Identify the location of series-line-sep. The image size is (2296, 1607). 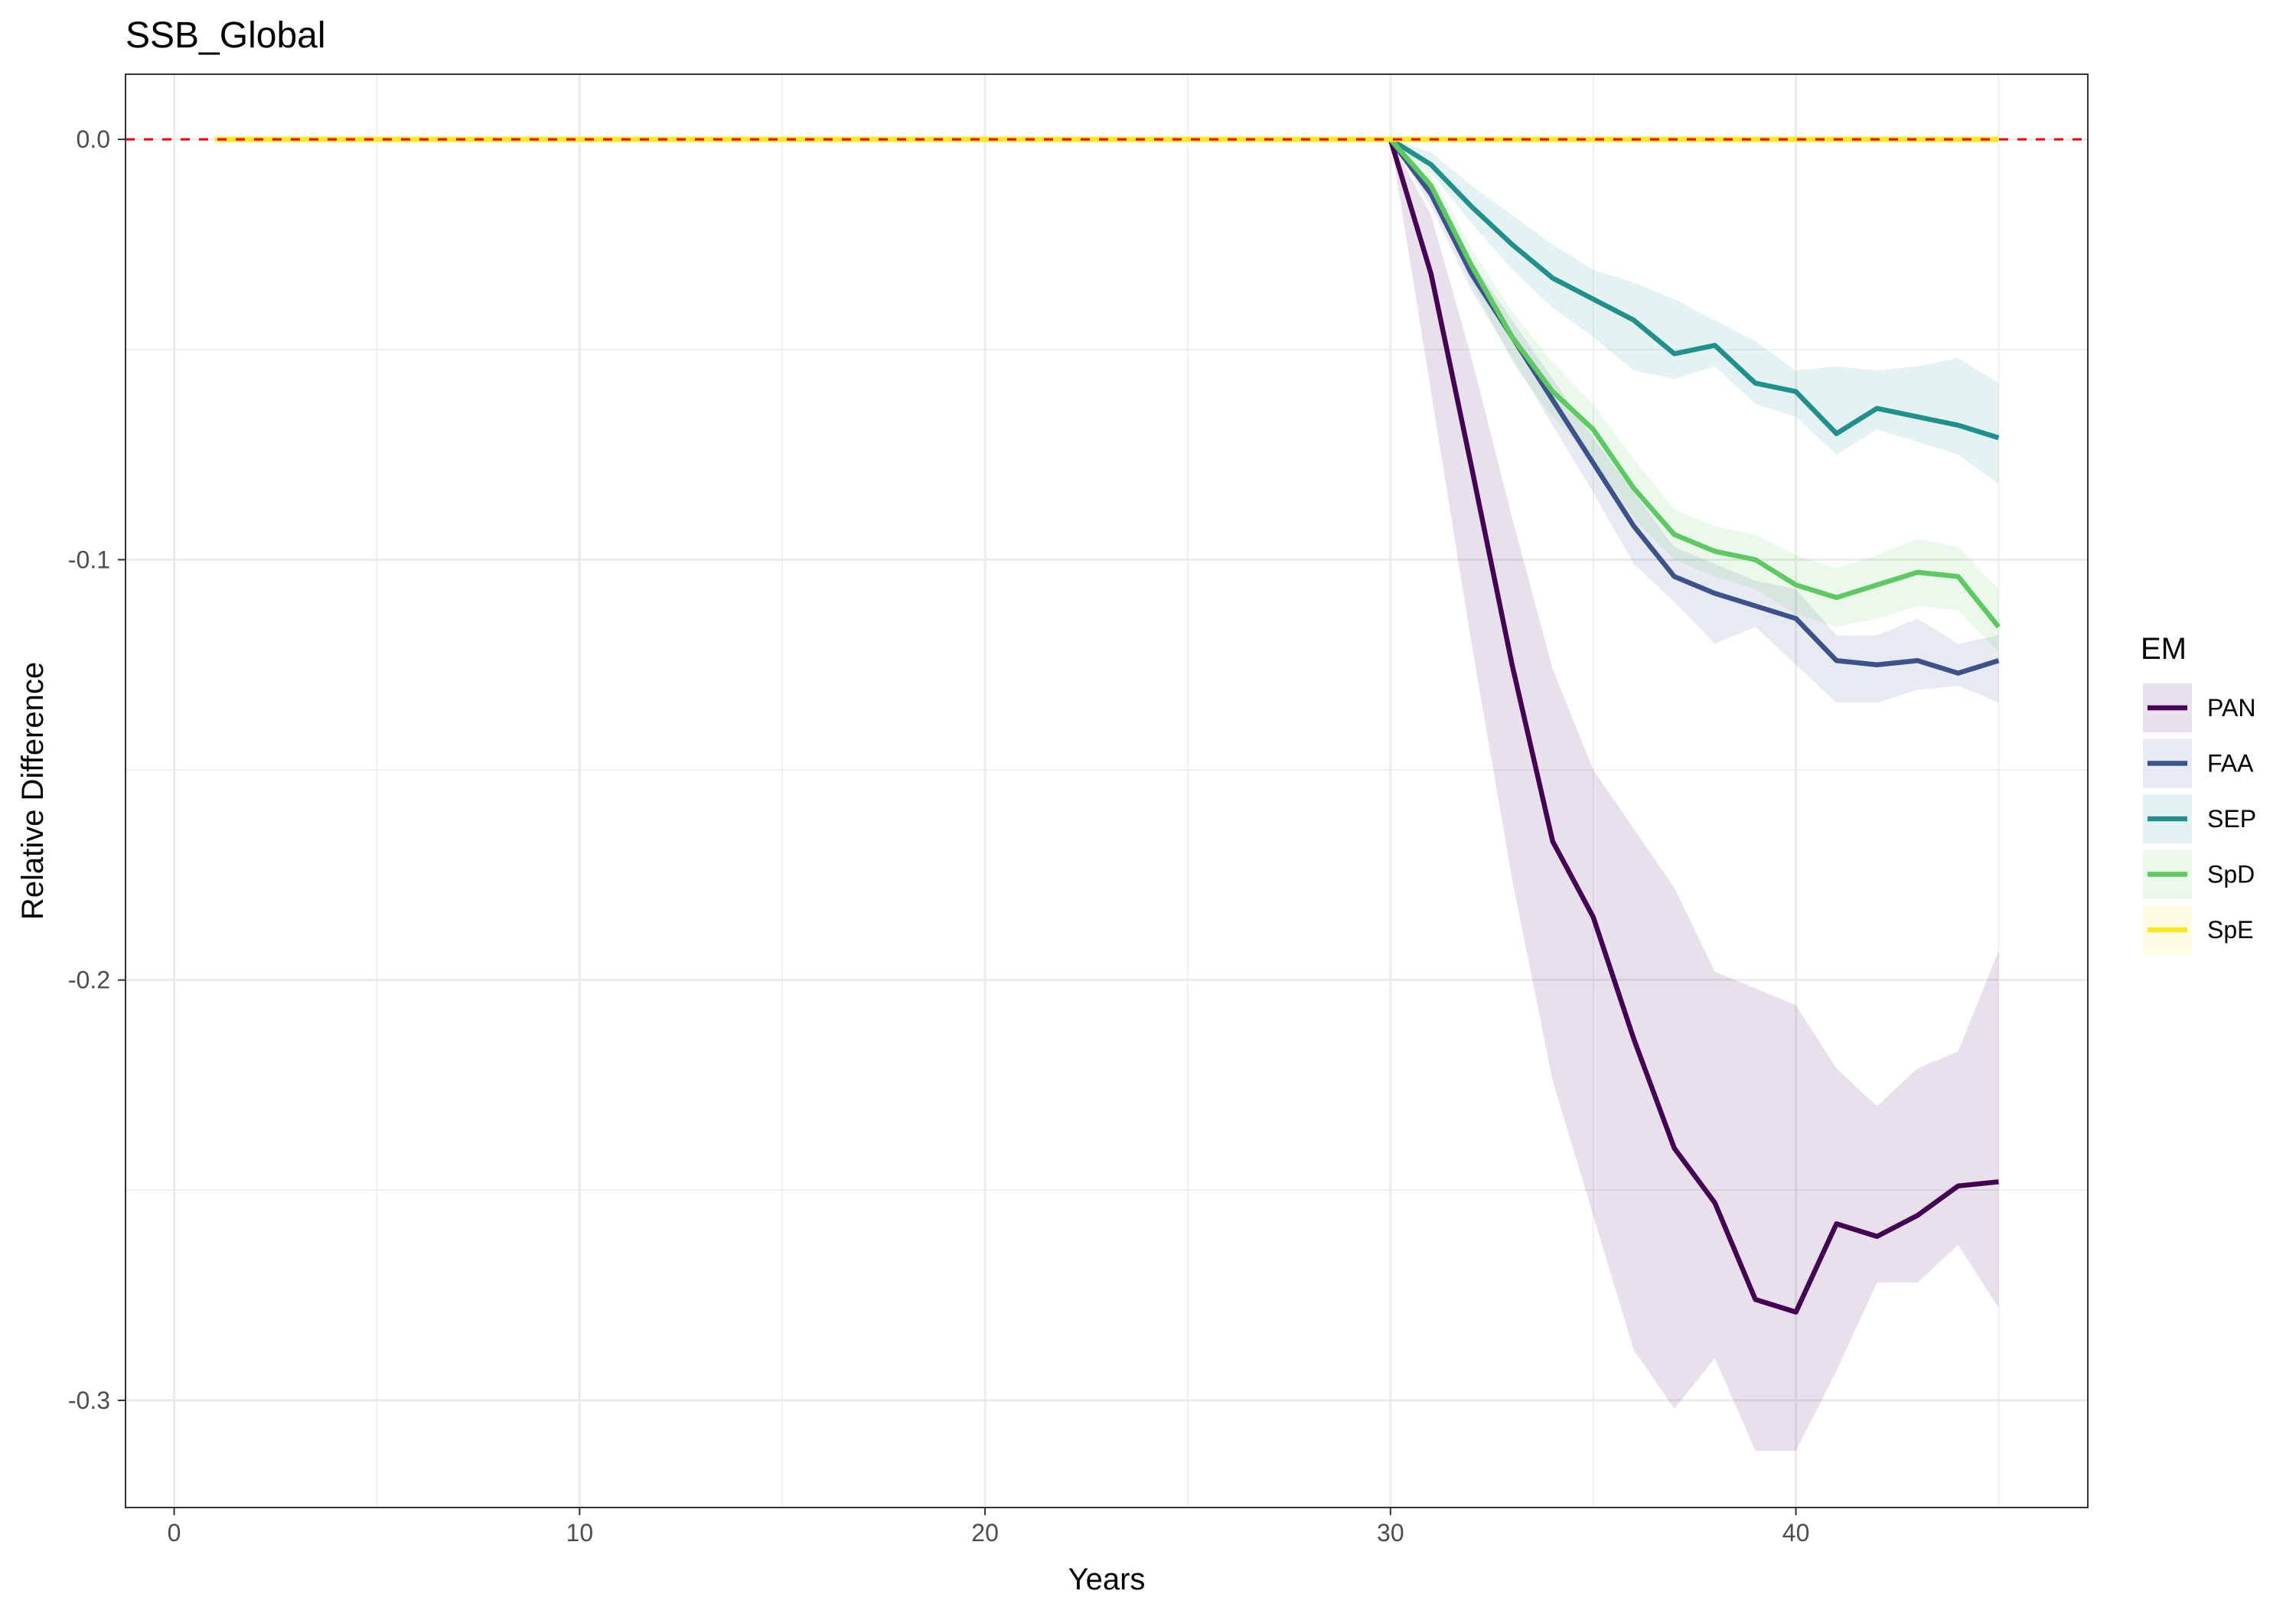
(1694, 289).